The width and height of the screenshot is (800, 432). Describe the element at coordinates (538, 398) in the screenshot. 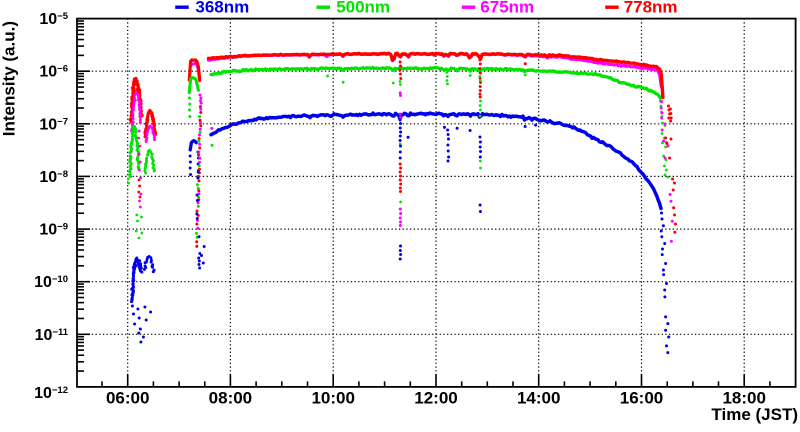

I see `svg-text: 14:00` at that location.